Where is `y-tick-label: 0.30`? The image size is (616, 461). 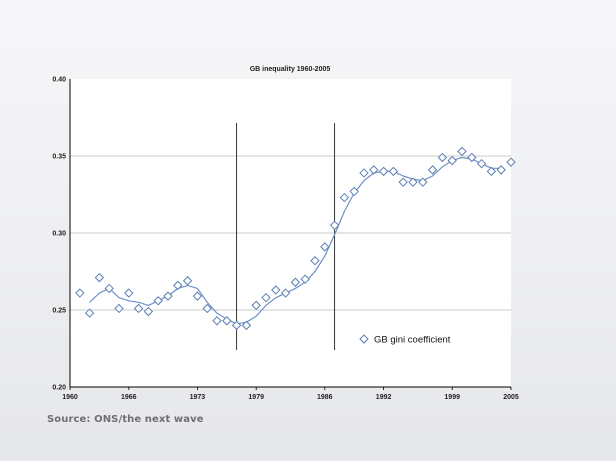
y-tick-label: 0.30 is located at coordinates (59, 234).